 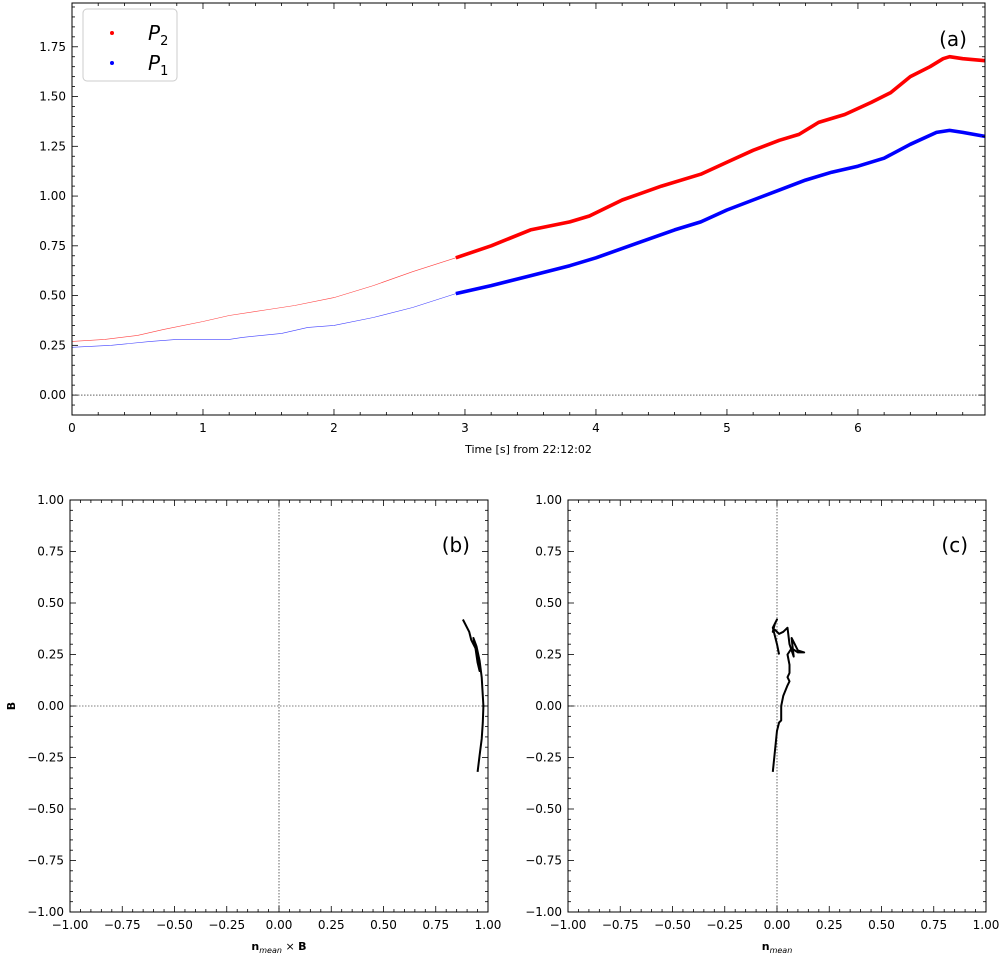 I want to click on x-axis-title: nmean × B, so click(x=278, y=946).